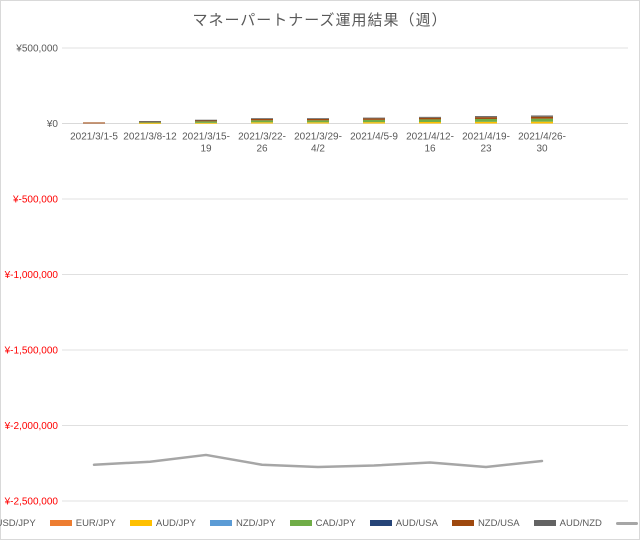 This screenshot has width=640, height=540. What do you see at coordinates (318, 149) in the screenshot?
I see `x-tick-label: 4/2` at bounding box center [318, 149].